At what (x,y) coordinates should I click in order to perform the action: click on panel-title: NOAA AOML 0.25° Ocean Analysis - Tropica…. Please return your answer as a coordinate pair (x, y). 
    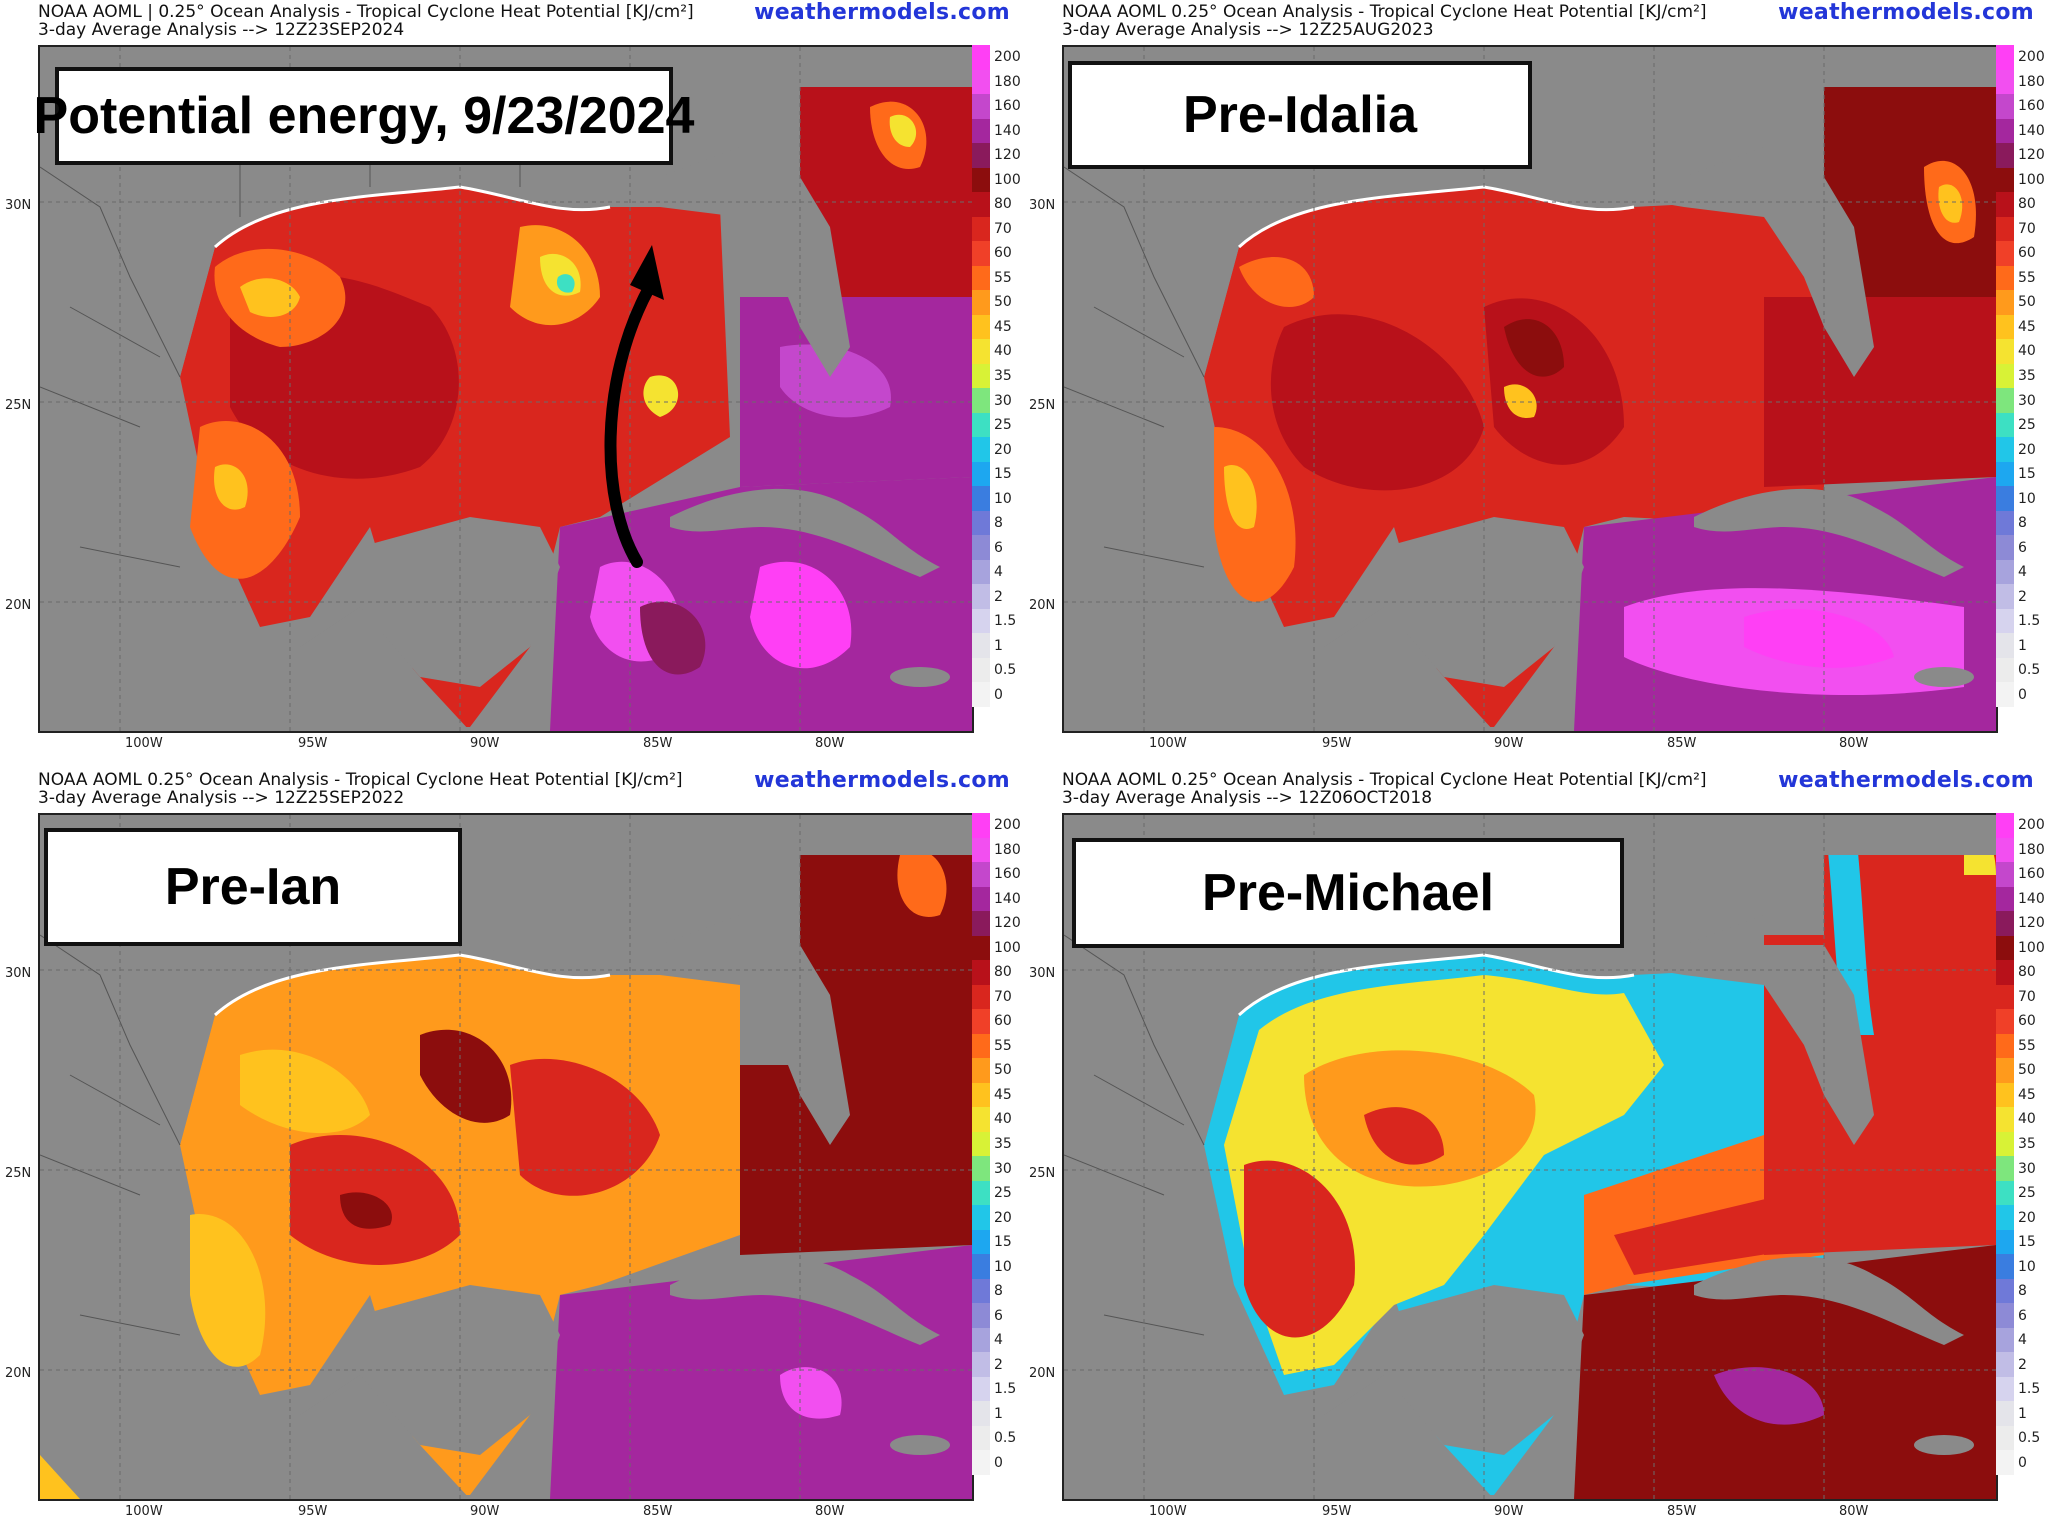
    Looking at the image, I should click on (1384, 12).